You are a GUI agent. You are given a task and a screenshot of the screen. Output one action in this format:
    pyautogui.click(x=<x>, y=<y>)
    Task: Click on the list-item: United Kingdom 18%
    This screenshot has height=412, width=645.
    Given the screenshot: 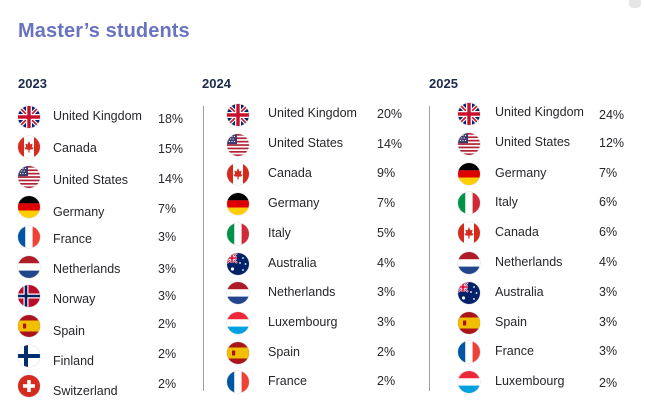 What is the action you would take?
    pyautogui.click(x=100, y=117)
    